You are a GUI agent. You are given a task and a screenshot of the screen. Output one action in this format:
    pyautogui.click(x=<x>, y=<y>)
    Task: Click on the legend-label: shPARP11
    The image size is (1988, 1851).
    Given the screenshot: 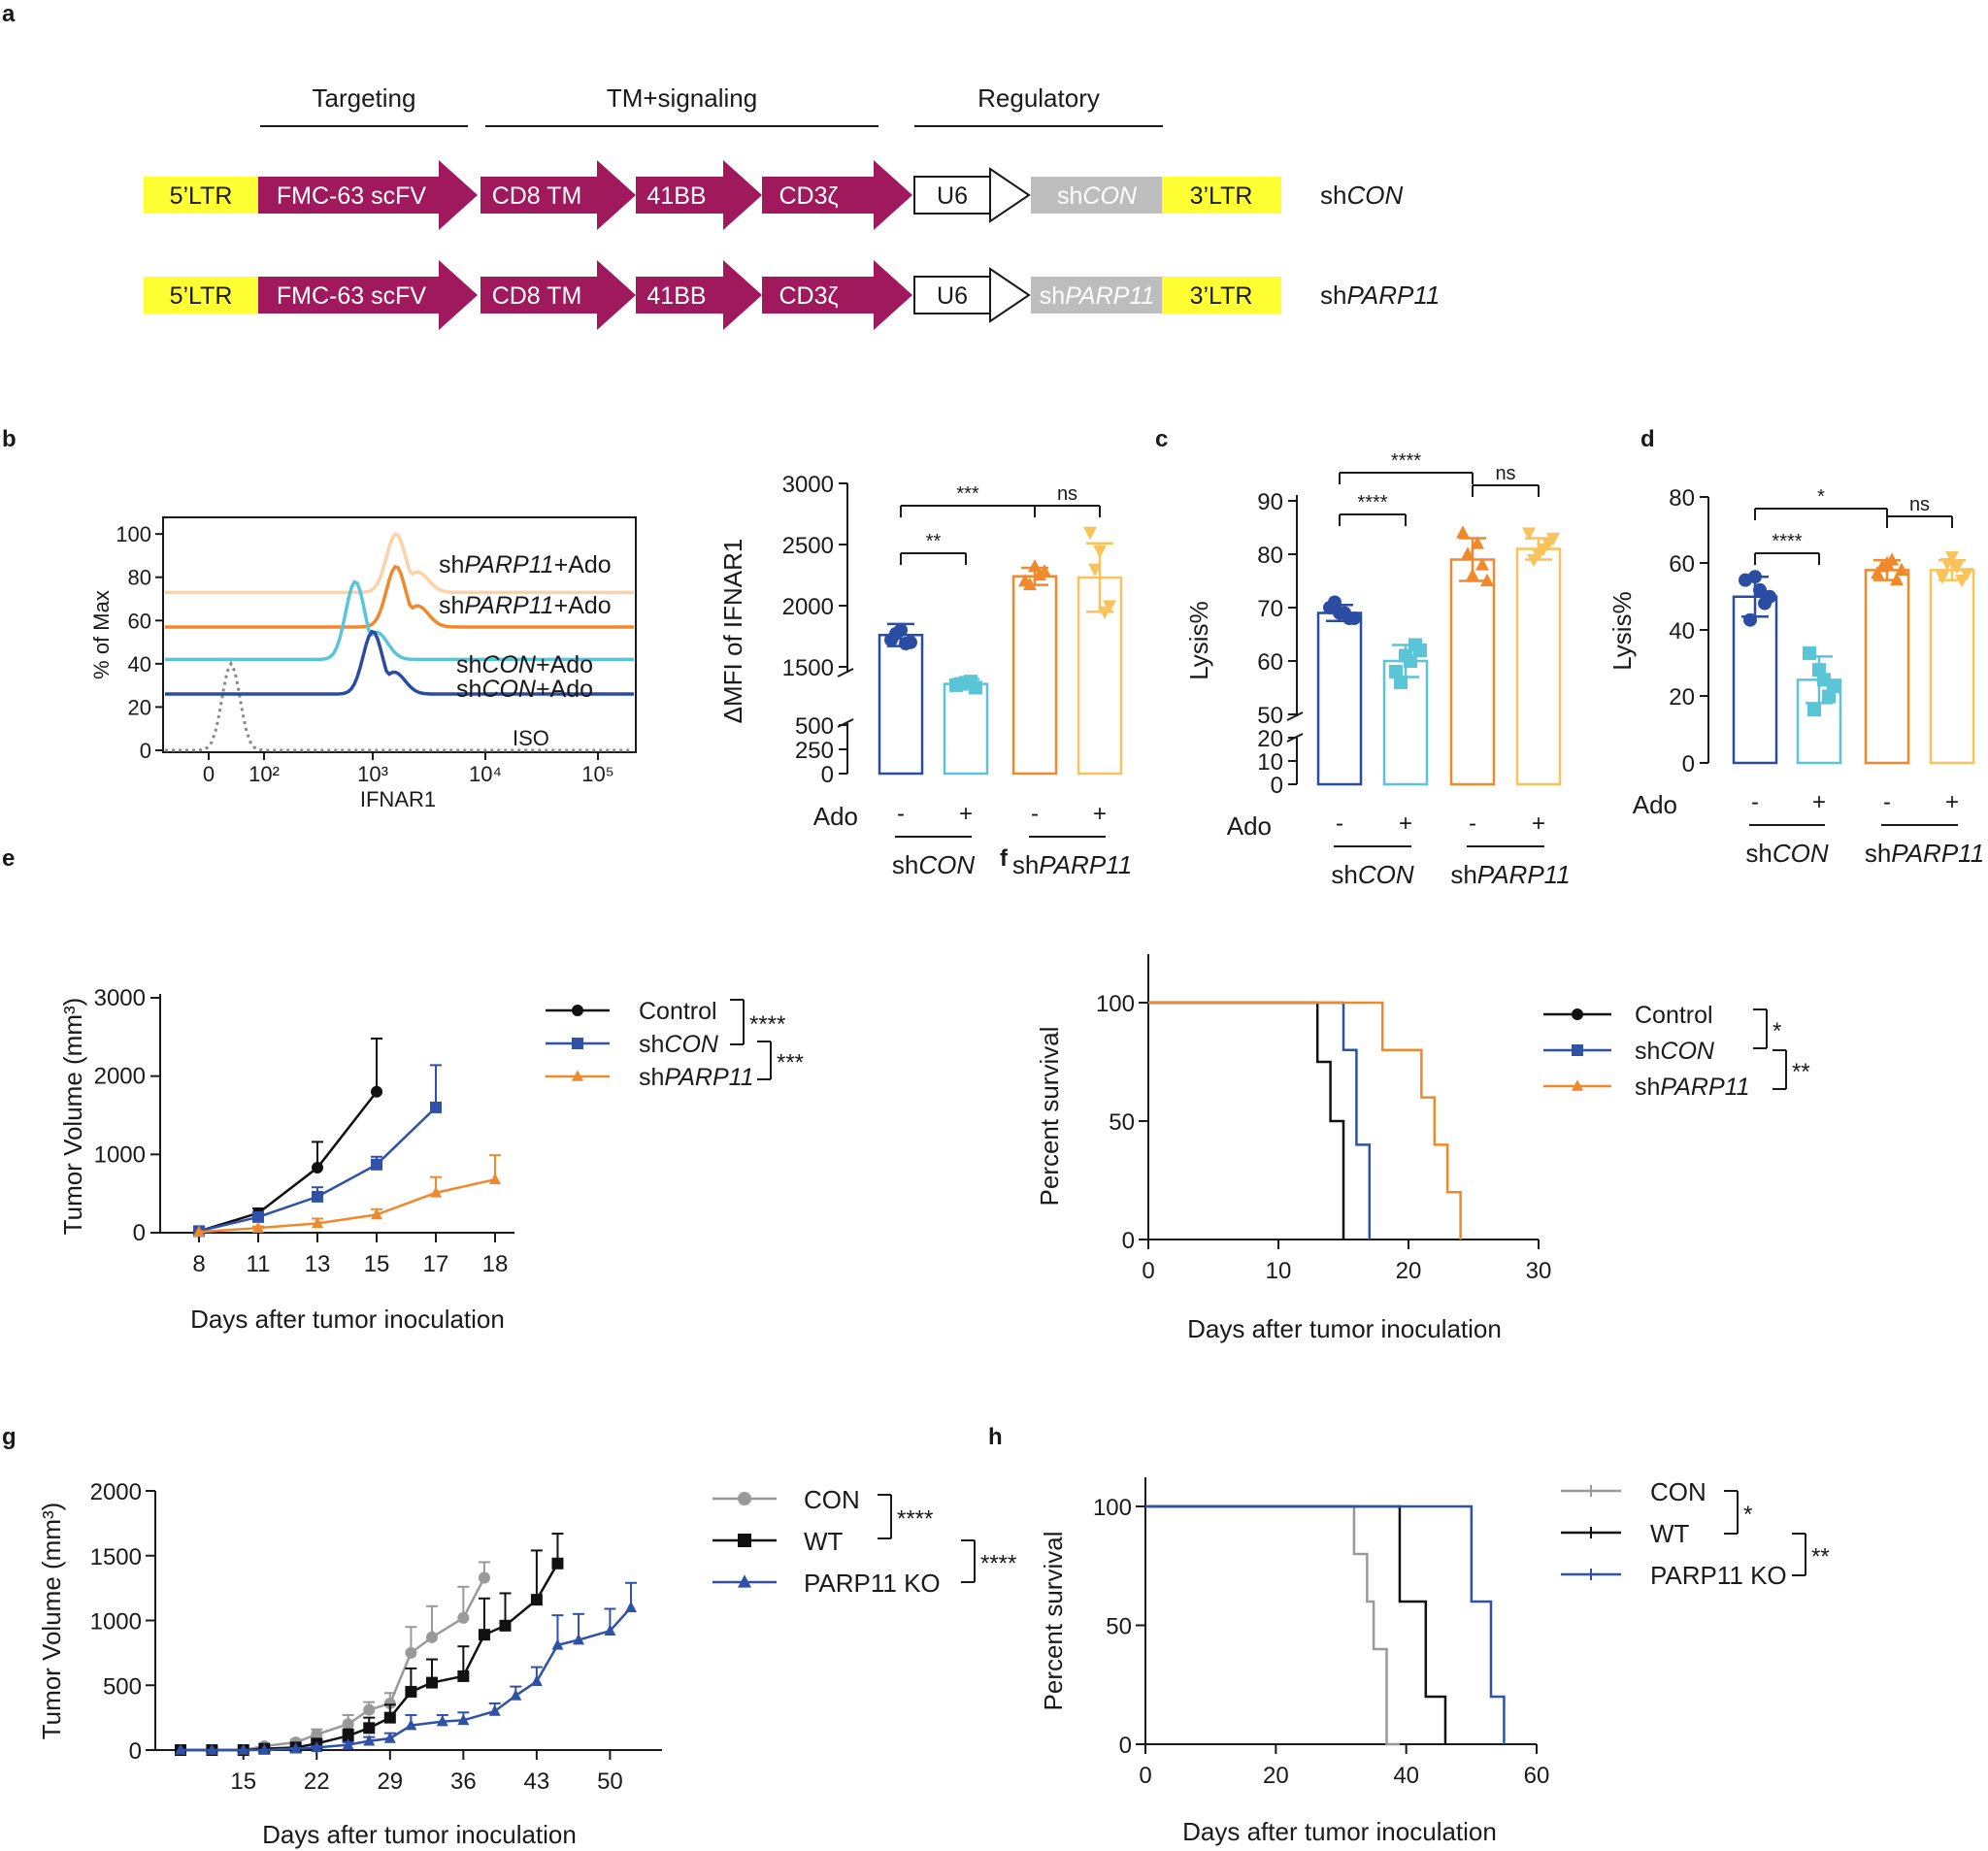 What is the action you would take?
    pyautogui.click(x=697, y=1077)
    